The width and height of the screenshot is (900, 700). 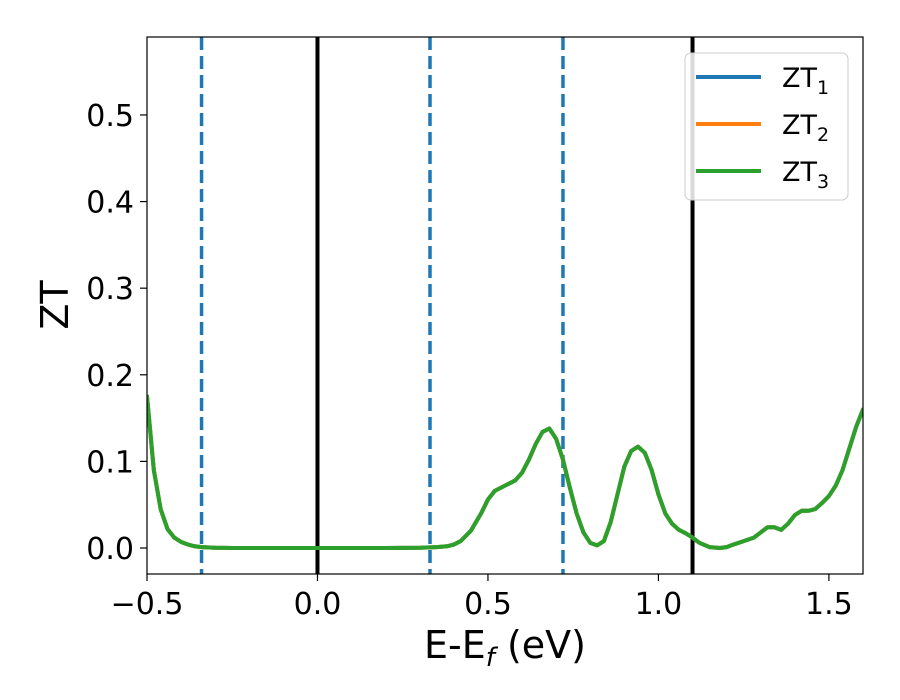 What do you see at coordinates (805, 81) in the screenshot?
I see `legend-label-zt1: ZT1` at bounding box center [805, 81].